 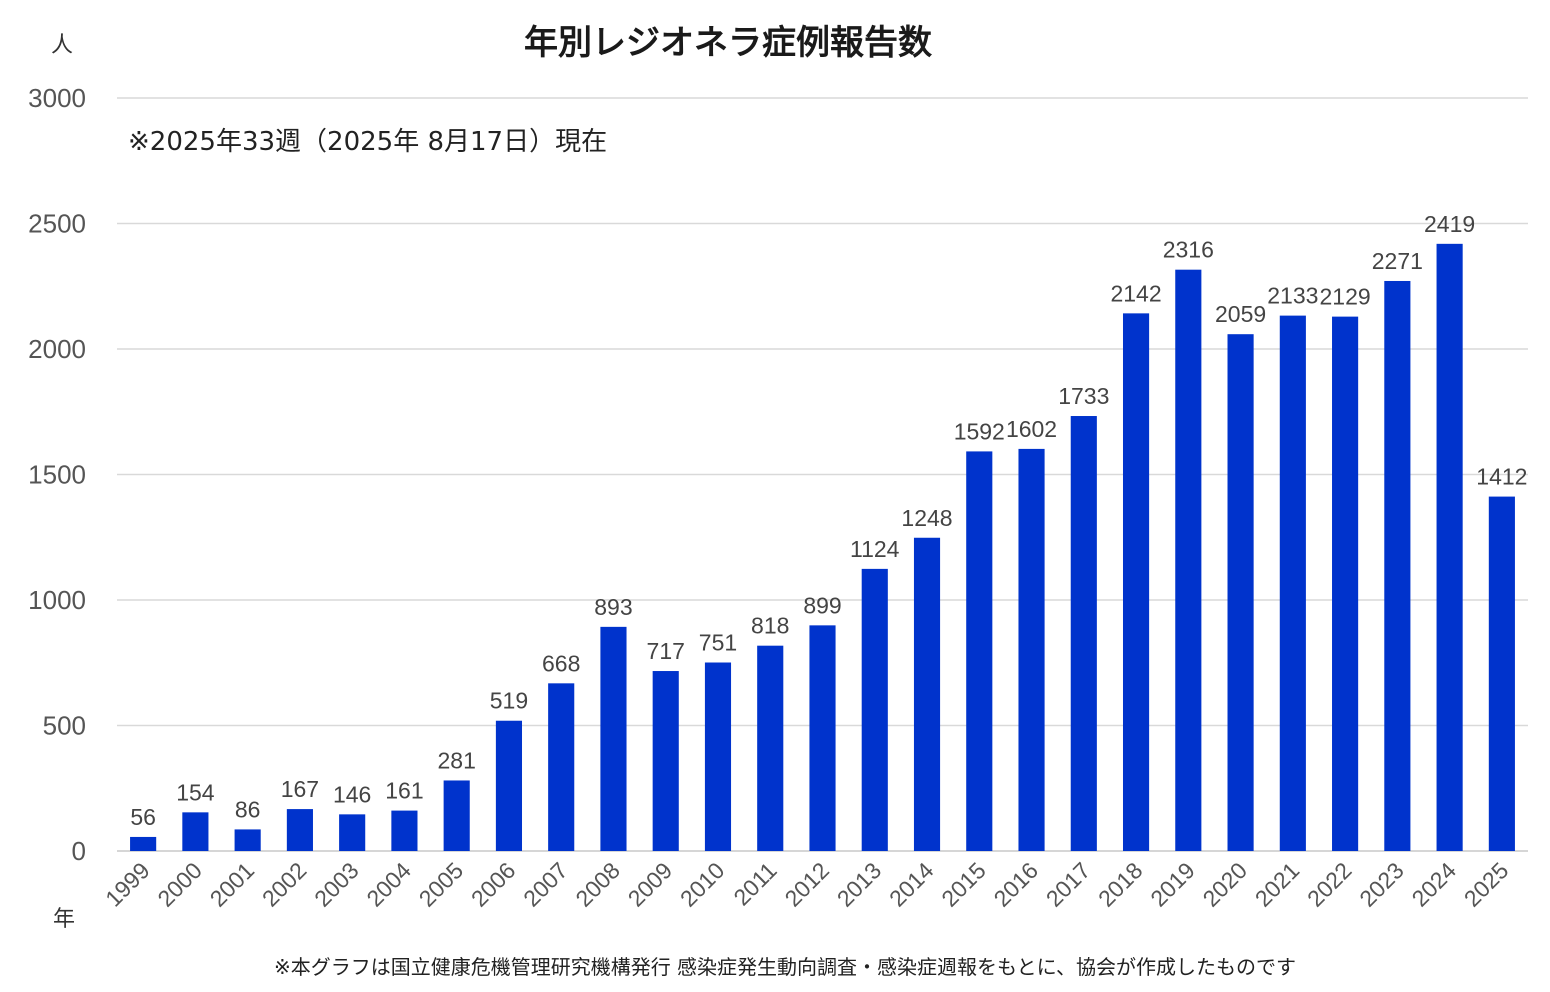 I want to click on data-label: 2271, so click(x=1397, y=261).